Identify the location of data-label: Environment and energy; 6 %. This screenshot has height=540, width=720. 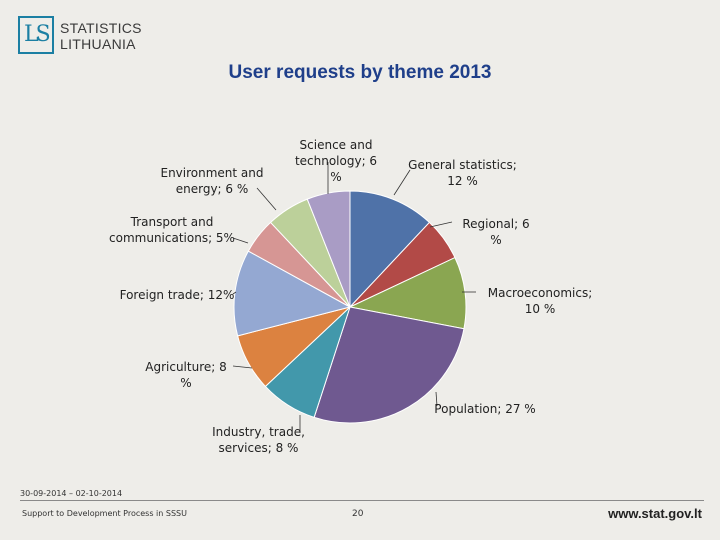
(212, 181).